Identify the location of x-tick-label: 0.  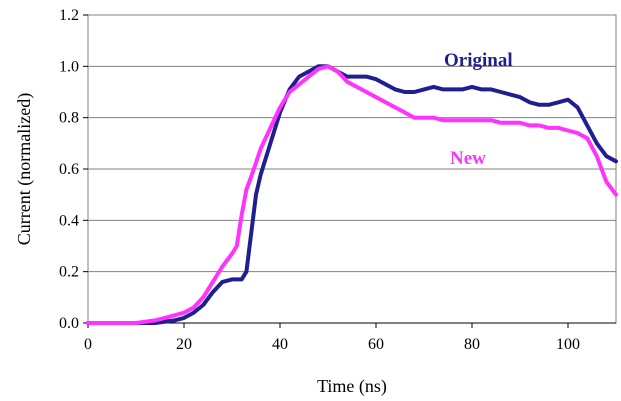
(88, 344).